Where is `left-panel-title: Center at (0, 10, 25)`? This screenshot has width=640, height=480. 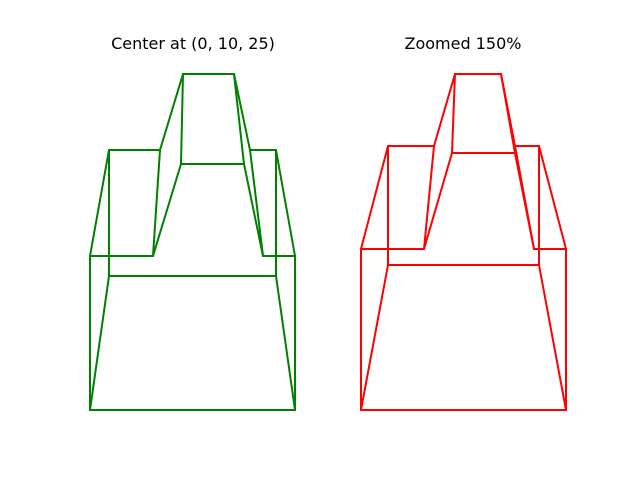
left-panel-title: Center at (0, 10, 25) is located at coordinates (193, 43).